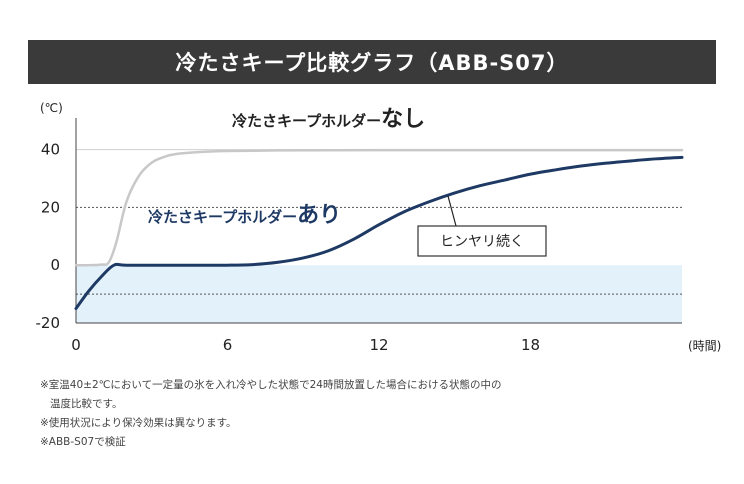 The image size is (744, 484). I want to click on y-tick-label: 0, so click(55, 265).